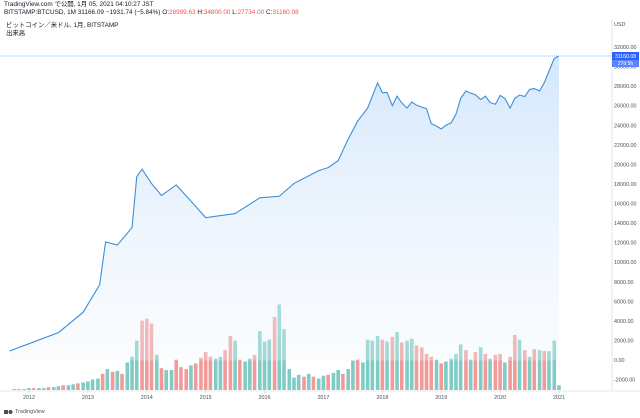 This screenshot has height=418, width=640. What do you see at coordinates (294, 396) in the screenshot?
I see `x-axis: 2012 2013 2014 2015 2016 2017 2018 2019 2020 2021` at bounding box center [294, 396].